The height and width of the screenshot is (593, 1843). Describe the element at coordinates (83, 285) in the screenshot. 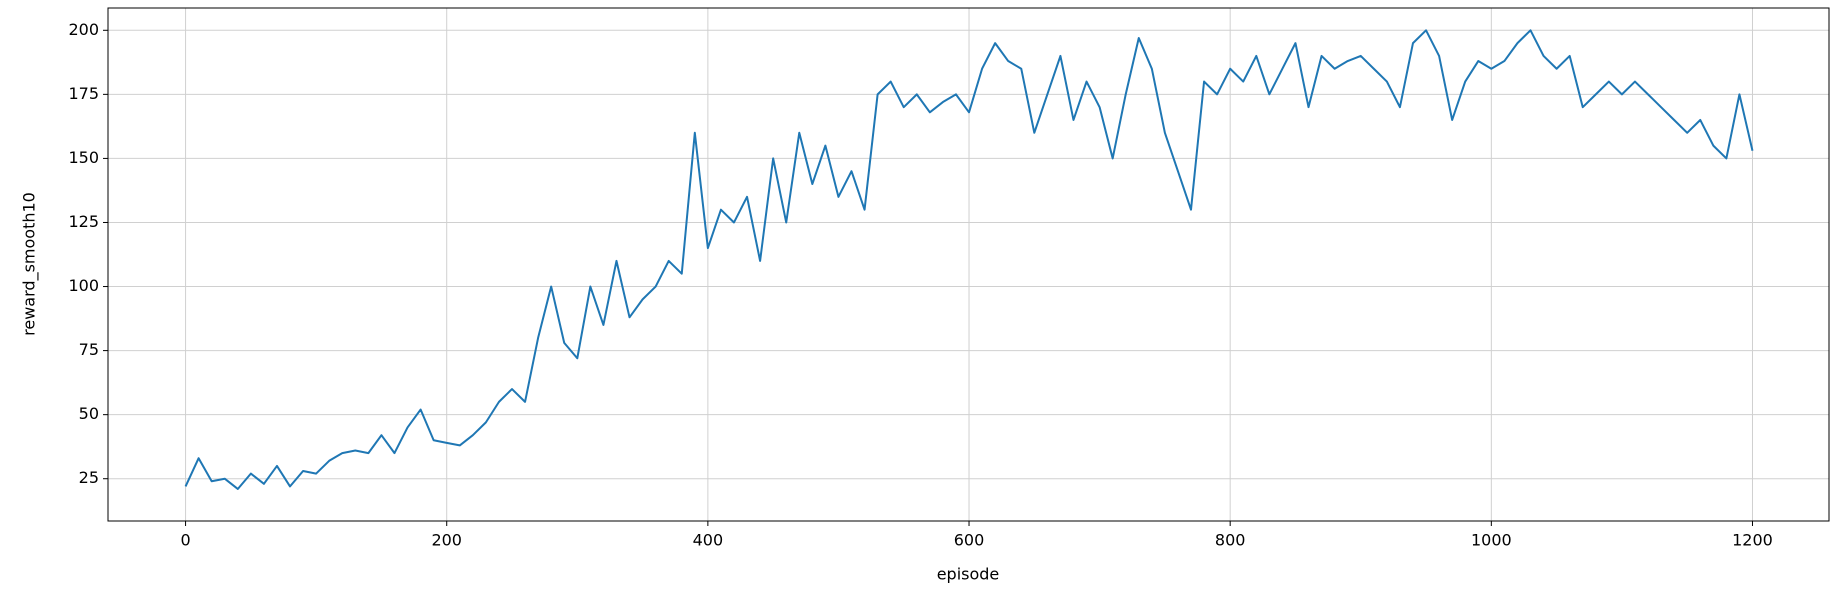

I see `y-tick-label: 100` at that location.